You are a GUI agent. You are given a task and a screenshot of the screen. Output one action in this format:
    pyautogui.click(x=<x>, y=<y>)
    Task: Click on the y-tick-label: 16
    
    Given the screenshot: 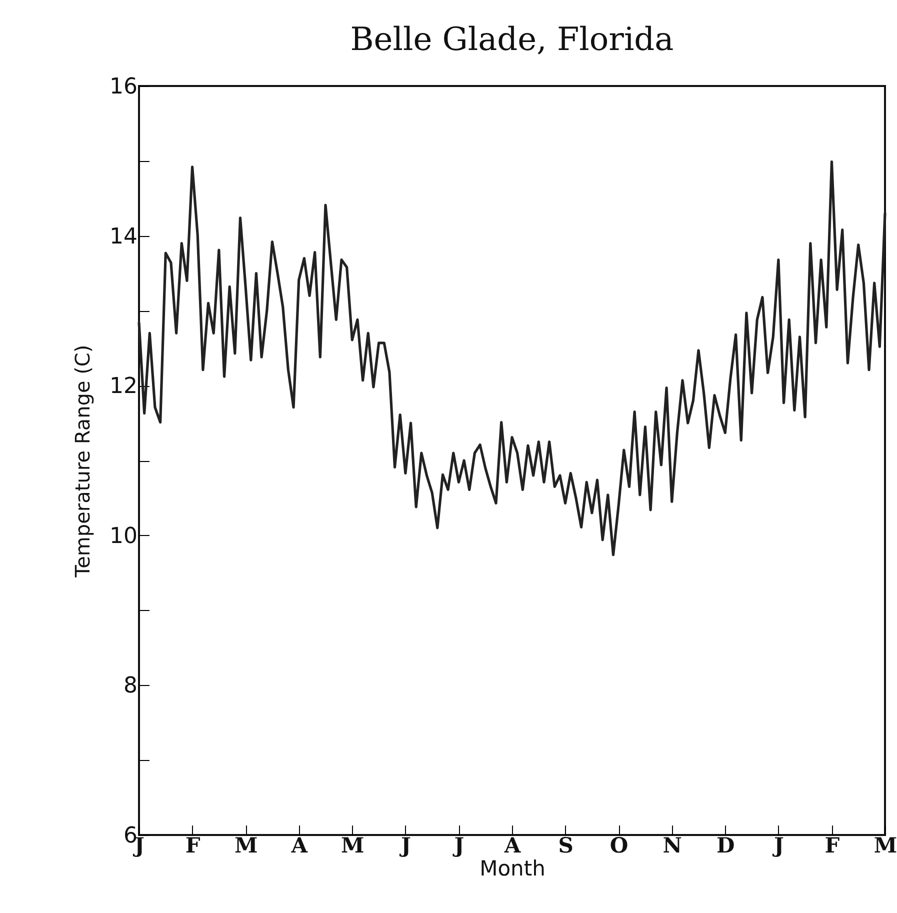 What is the action you would take?
    pyautogui.click(x=124, y=87)
    